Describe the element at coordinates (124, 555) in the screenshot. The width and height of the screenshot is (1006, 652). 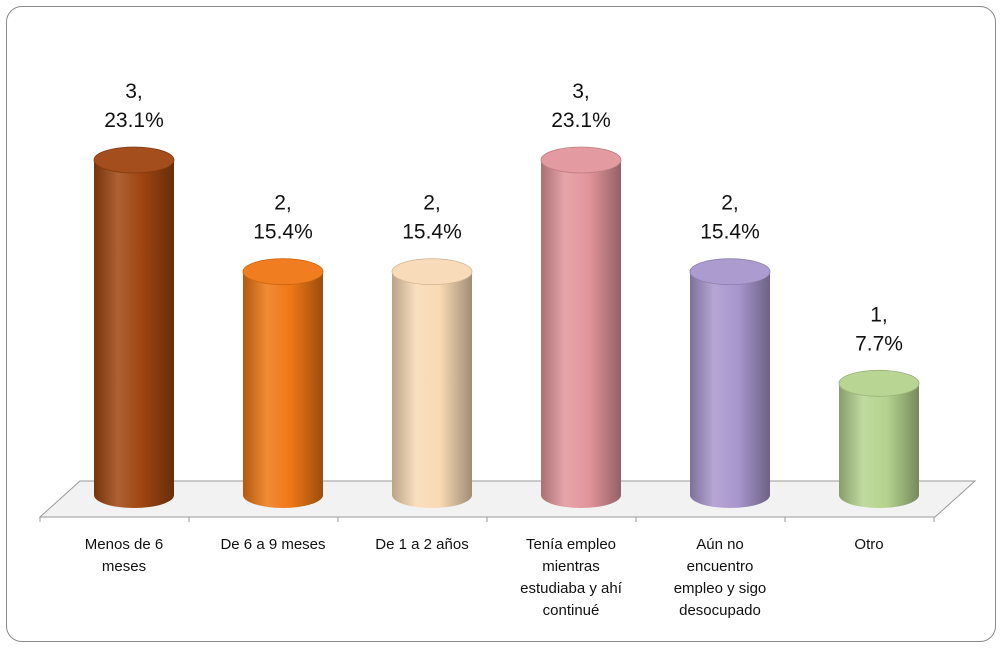
I see `category-label: Menos de 6 meses` at that location.